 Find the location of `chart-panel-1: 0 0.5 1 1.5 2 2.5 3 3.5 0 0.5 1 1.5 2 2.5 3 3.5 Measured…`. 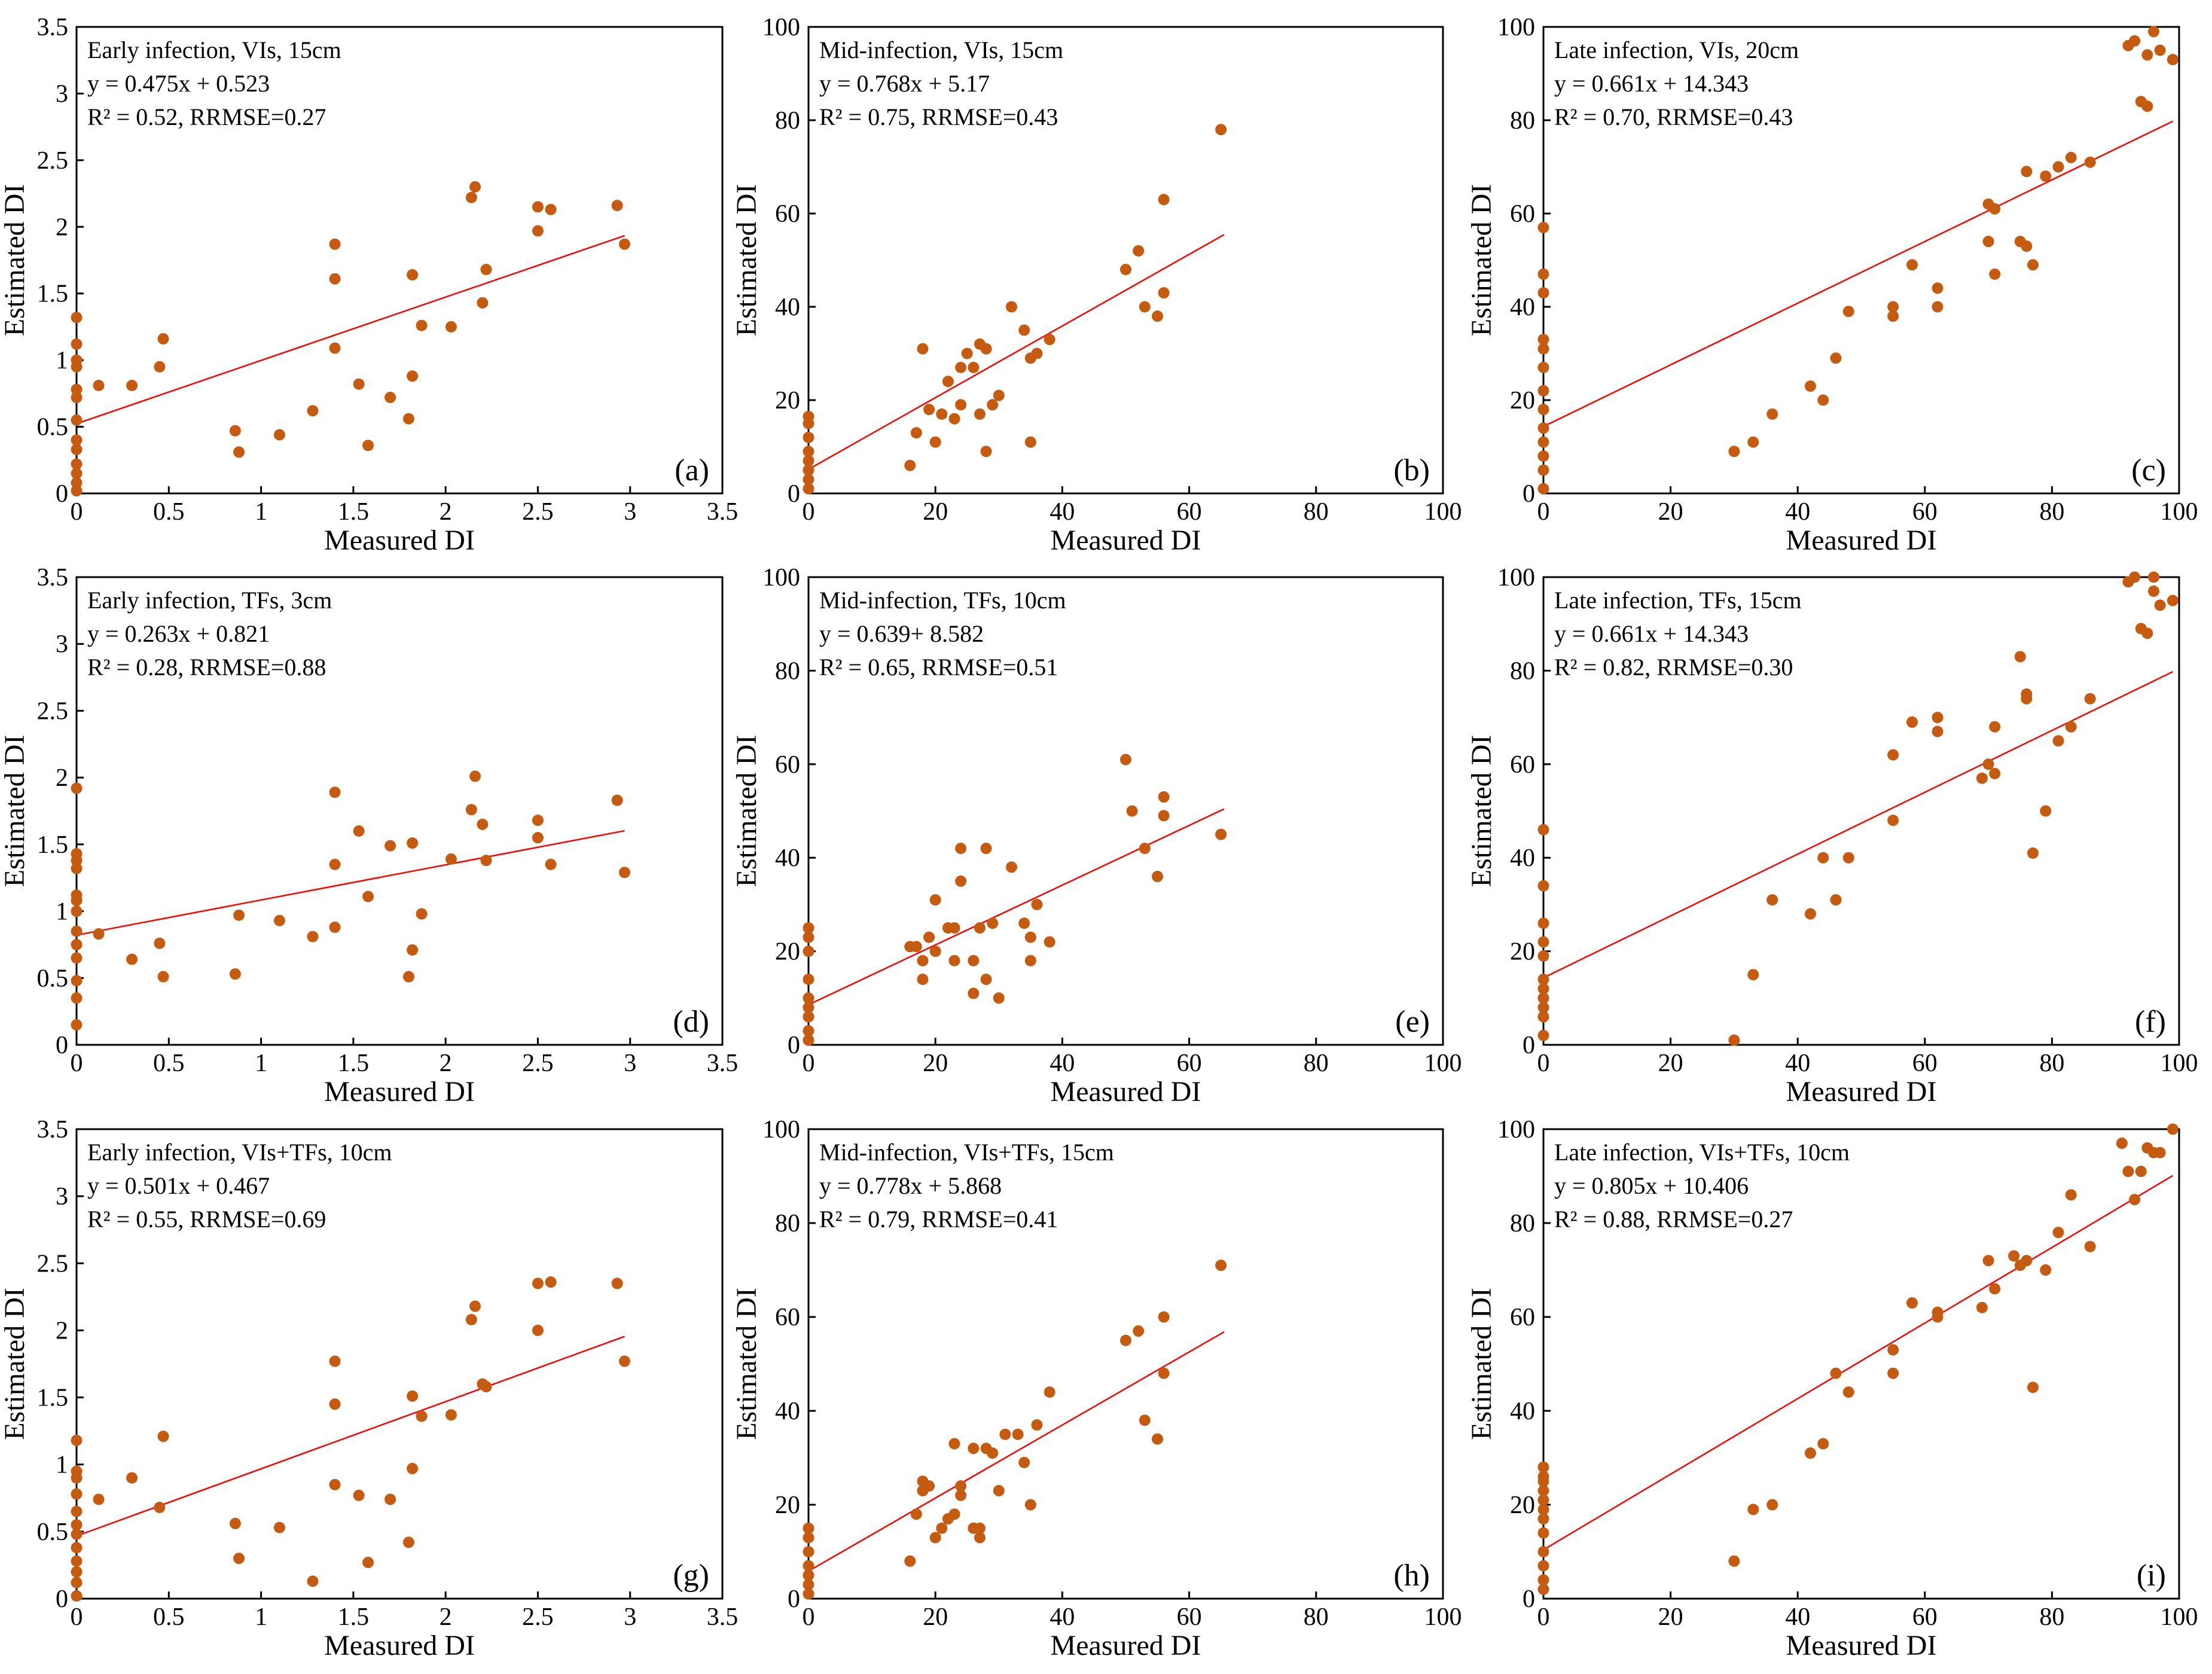

chart-panel-1: 0 0.5 1 1.5 2 2.5 3 3.5 0 0.5 1 1.5 2 2.5 3 3.5 Measured… is located at coordinates (369, 285).